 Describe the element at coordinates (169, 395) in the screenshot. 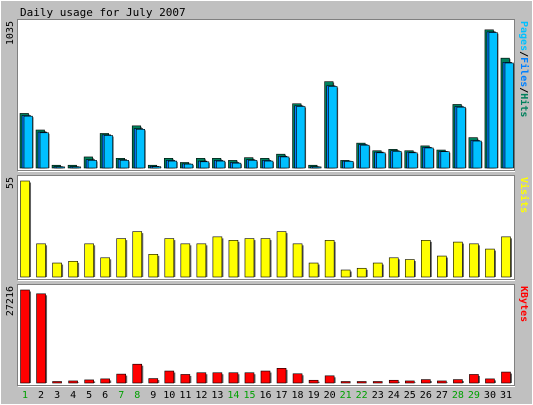

I see `x-tick-label-10: 10` at that location.